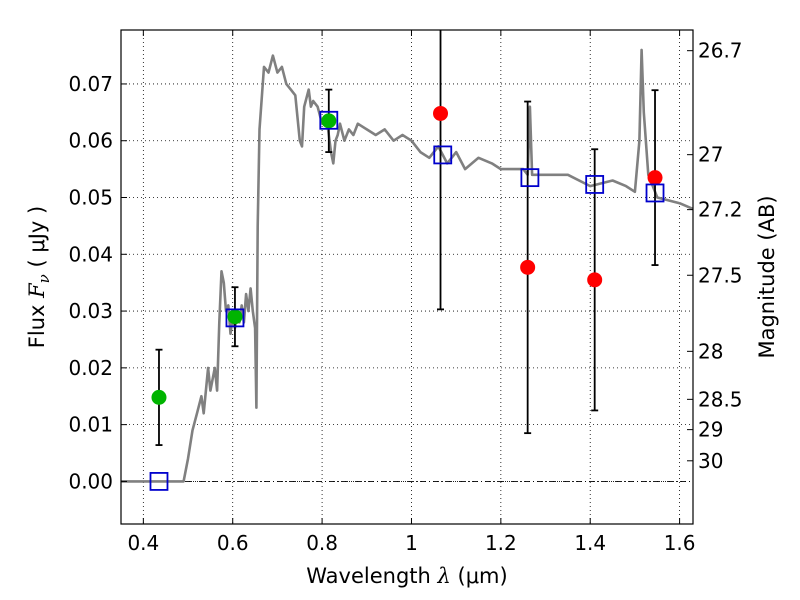 The image size is (800, 600). What do you see at coordinates (322, 543) in the screenshot?
I see `x-tick-label: 0.8` at bounding box center [322, 543].